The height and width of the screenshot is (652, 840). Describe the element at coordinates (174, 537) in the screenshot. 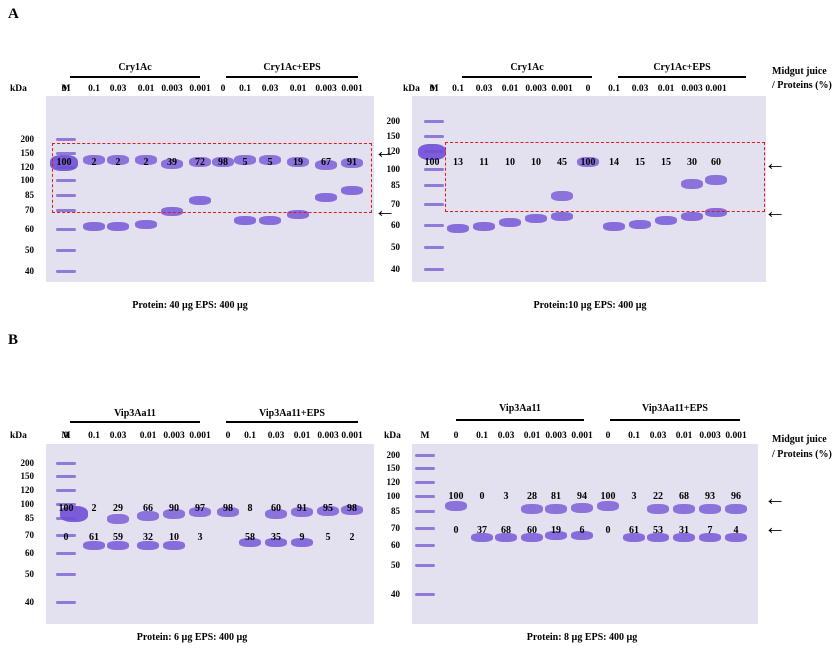

I see `band-percent-bottom: 10` at that location.